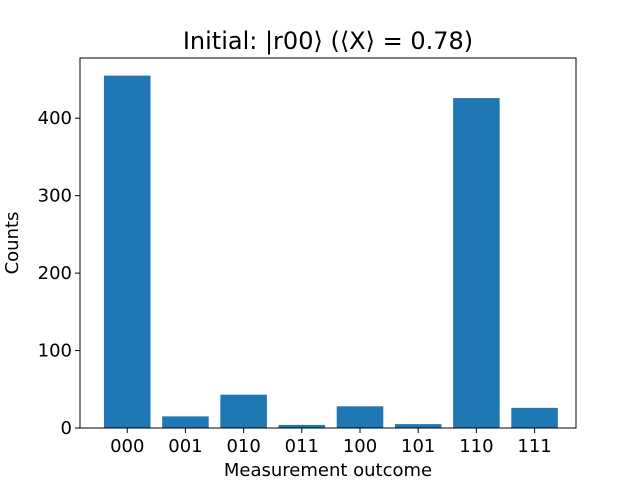  I want to click on y-axis-label: Counts, so click(12, 243).